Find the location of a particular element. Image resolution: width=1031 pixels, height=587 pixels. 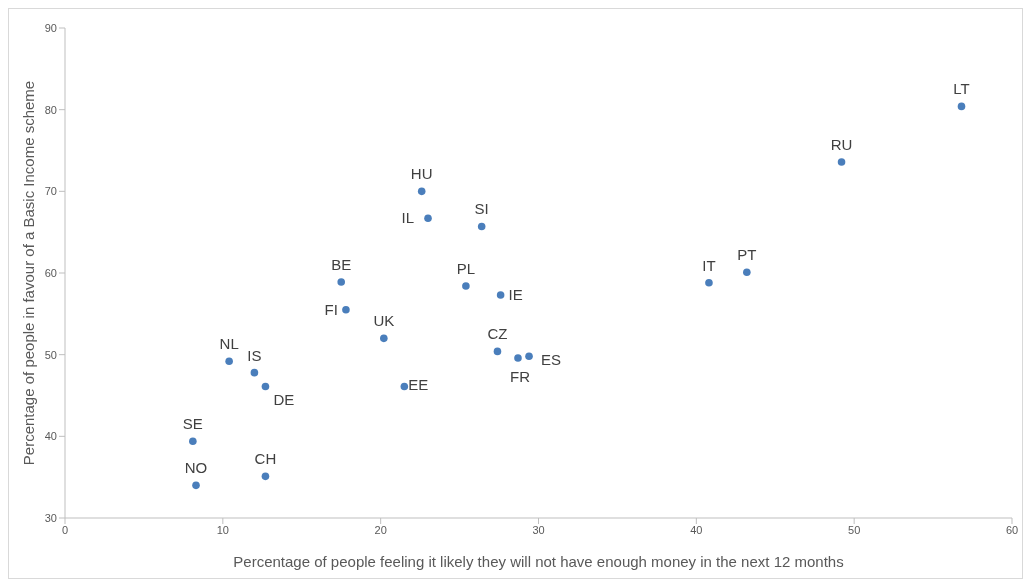

annotation: DE is located at coordinates (284, 399).